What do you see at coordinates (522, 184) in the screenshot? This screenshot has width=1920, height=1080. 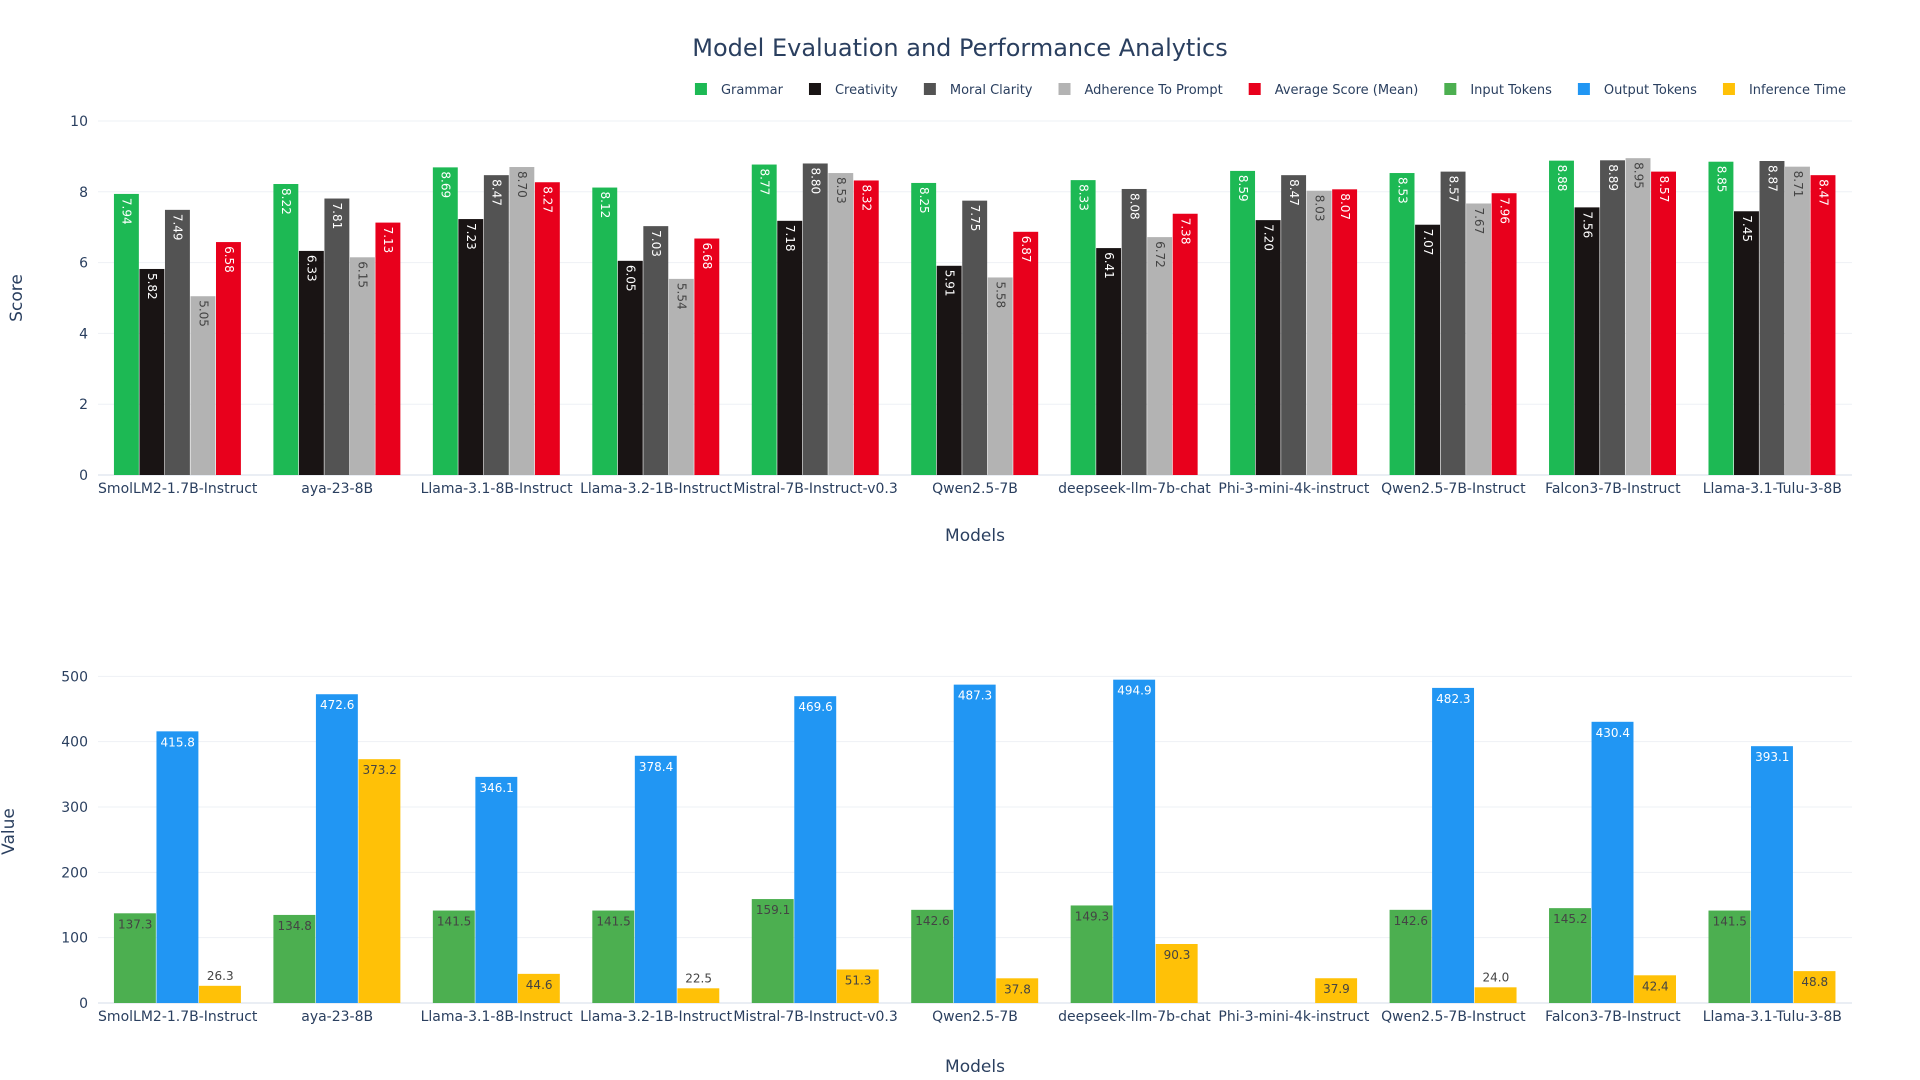 I see `data-label: 8.70` at bounding box center [522, 184].